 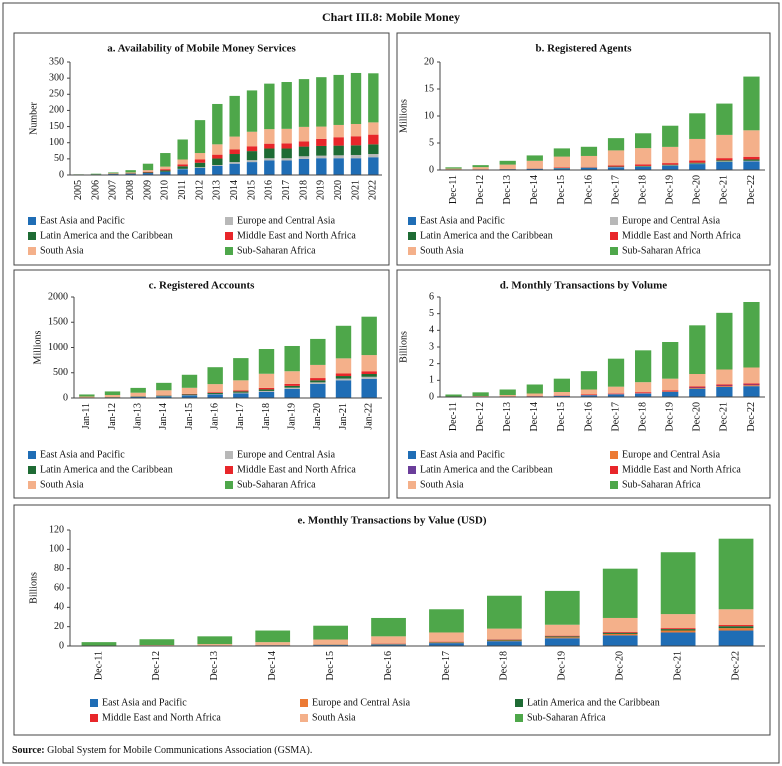 I want to click on x-tick-label: 2011, so click(x=182, y=190).